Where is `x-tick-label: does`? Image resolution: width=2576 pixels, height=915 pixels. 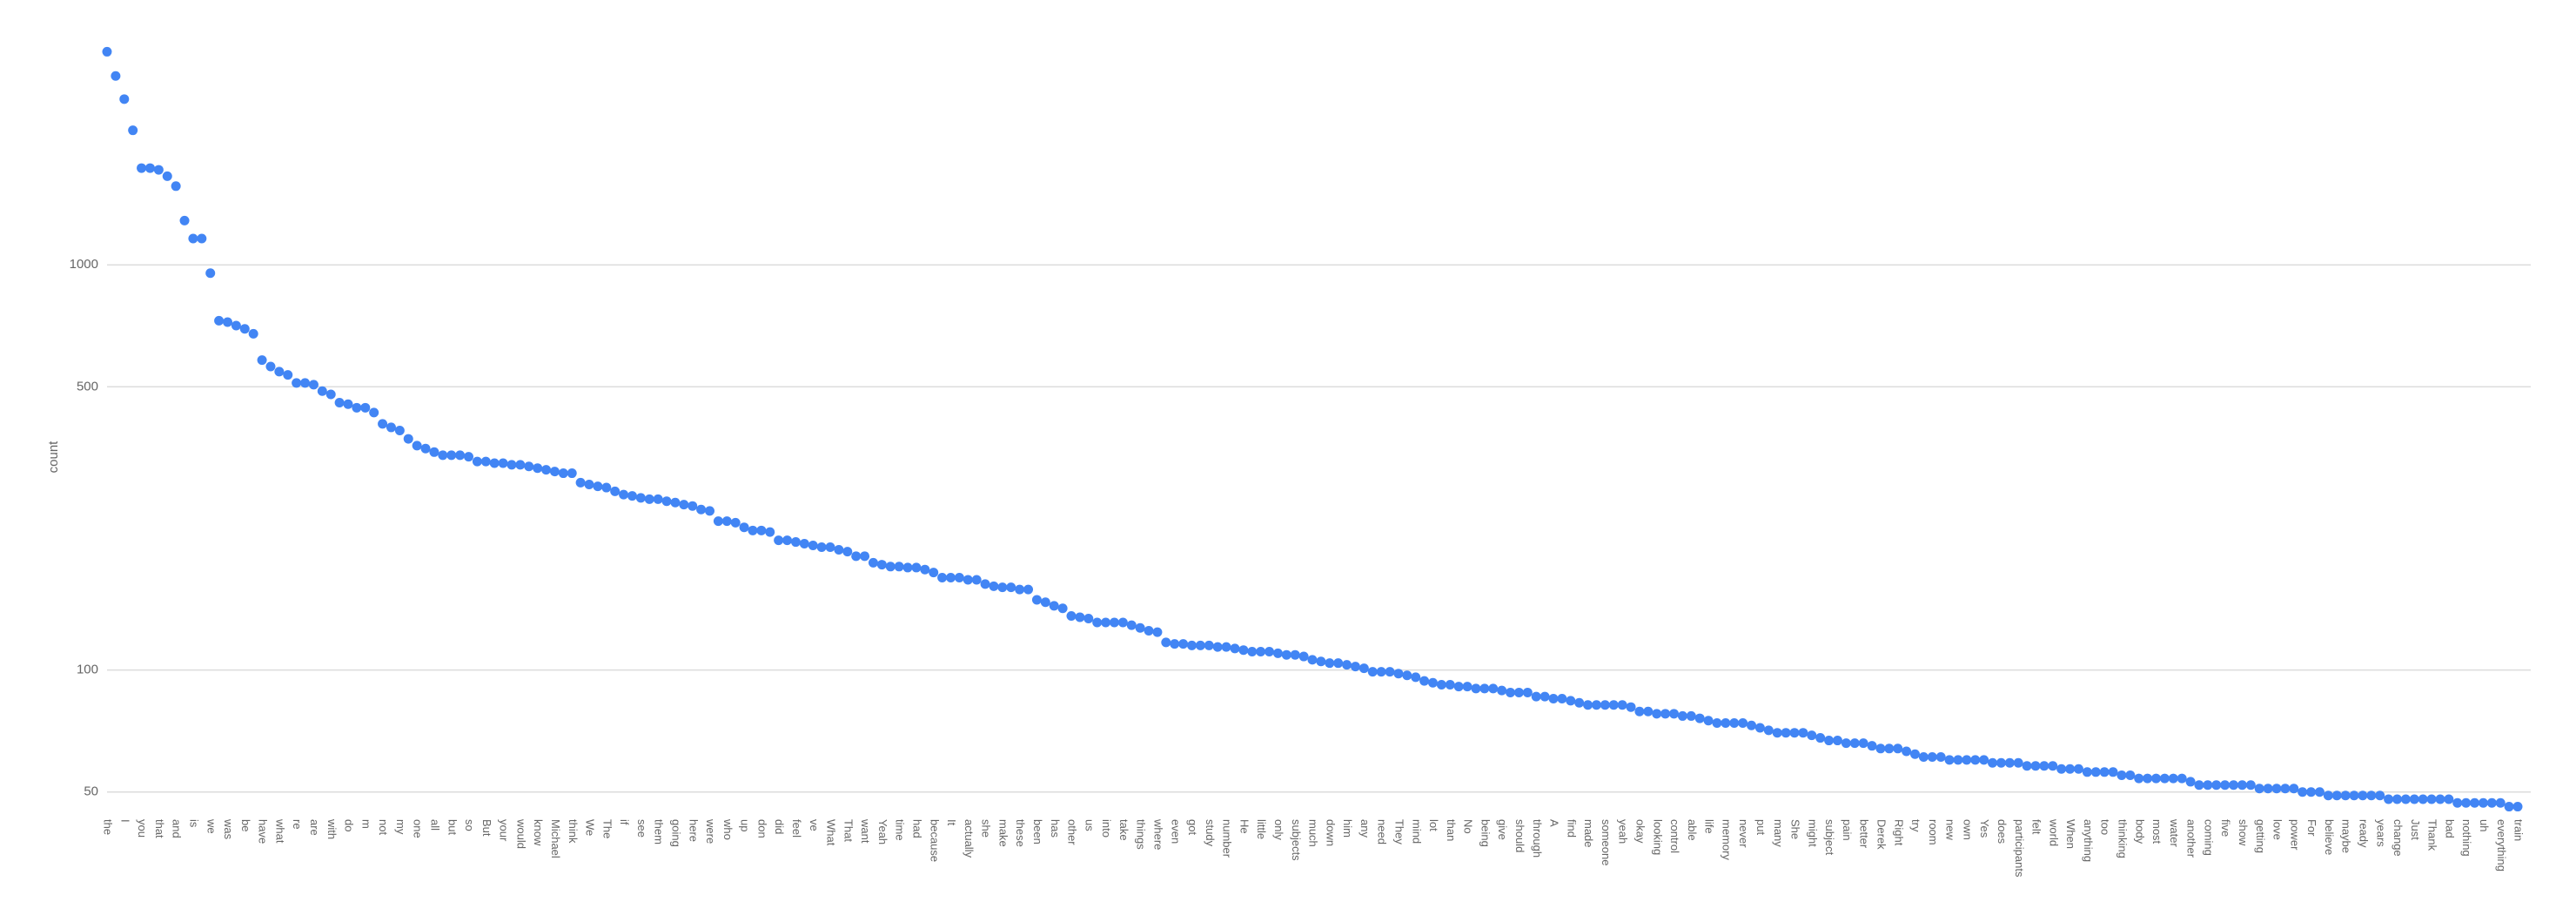
x-tick-label: does is located at coordinates (2003, 831).